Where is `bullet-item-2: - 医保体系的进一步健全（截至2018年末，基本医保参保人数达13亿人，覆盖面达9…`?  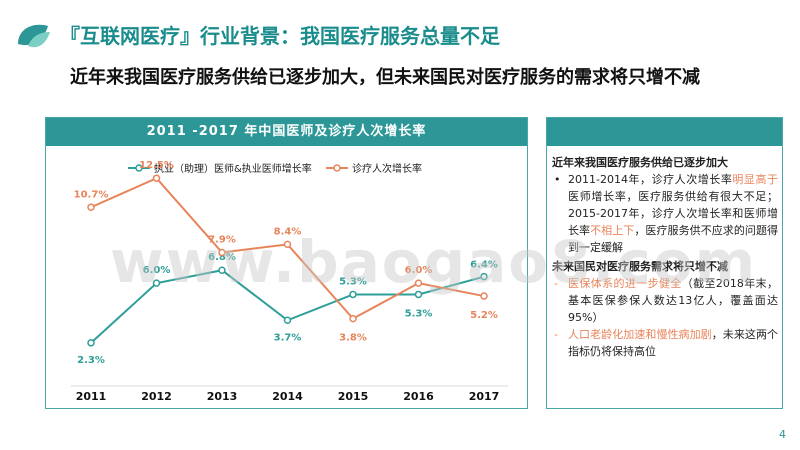 bullet-item-2: - 医保体系的进一步健全（截至2018年末，基本医保参保人数达13亿人，覆盖面达9… is located at coordinates (665, 300).